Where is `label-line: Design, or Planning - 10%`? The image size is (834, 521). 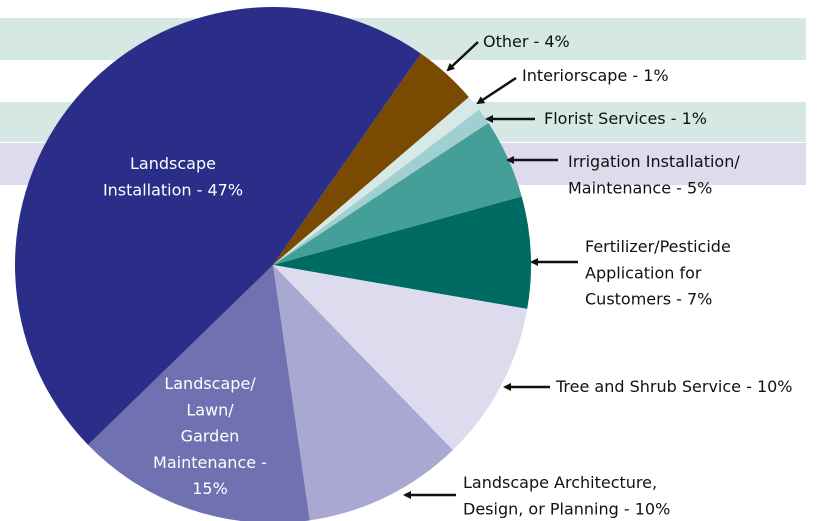 label-line: Design, or Planning - 10% is located at coordinates (566, 508).